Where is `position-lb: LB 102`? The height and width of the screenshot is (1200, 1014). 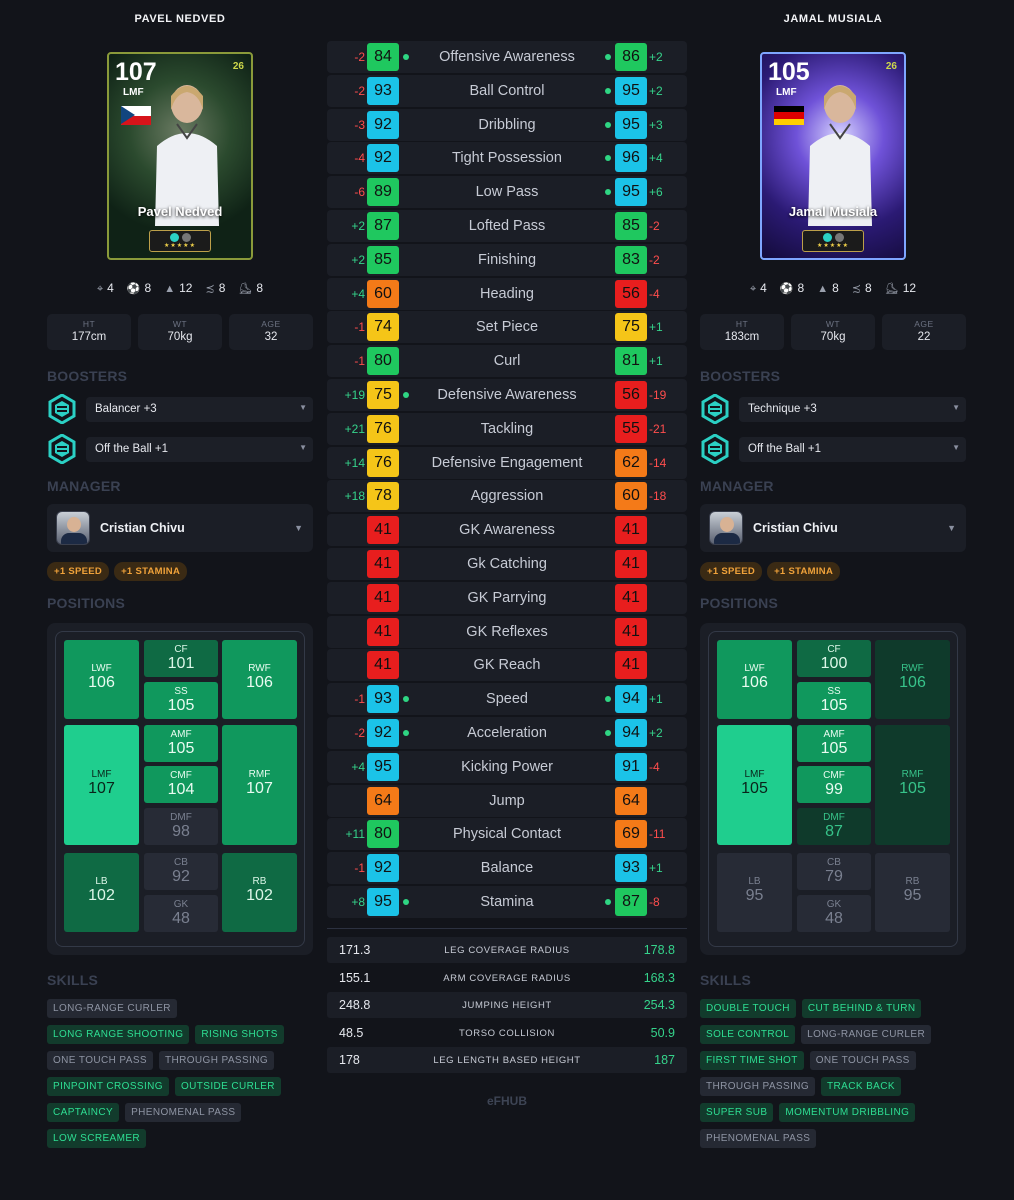
position-lb: LB 102 is located at coordinates (101, 892).